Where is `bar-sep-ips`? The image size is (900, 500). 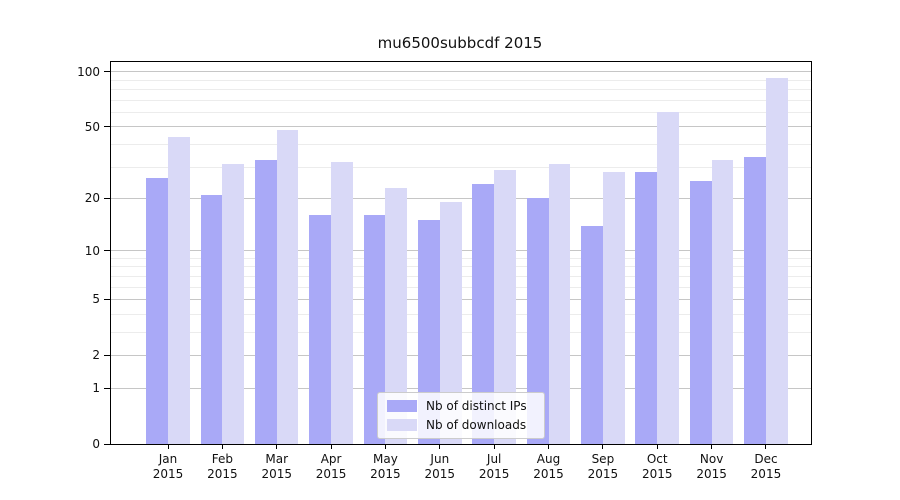
bar-sep-ips is located at coordinates (592, 334).